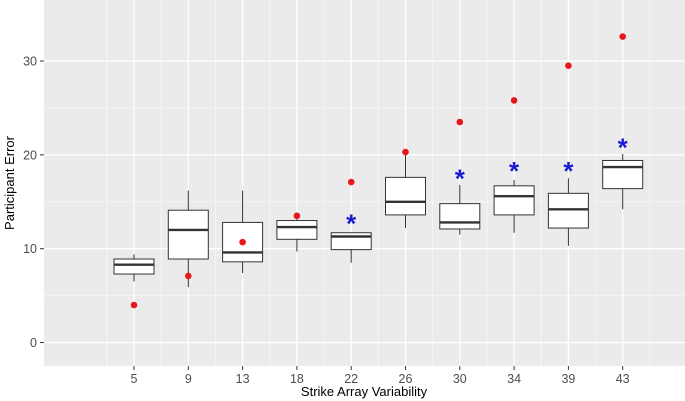 Image resolution: width=685 pixels, height=401 pixels. Describe the element at coordinates (351, 224) in the screenshot. I see `asterisk-marker-22: *` at that location.